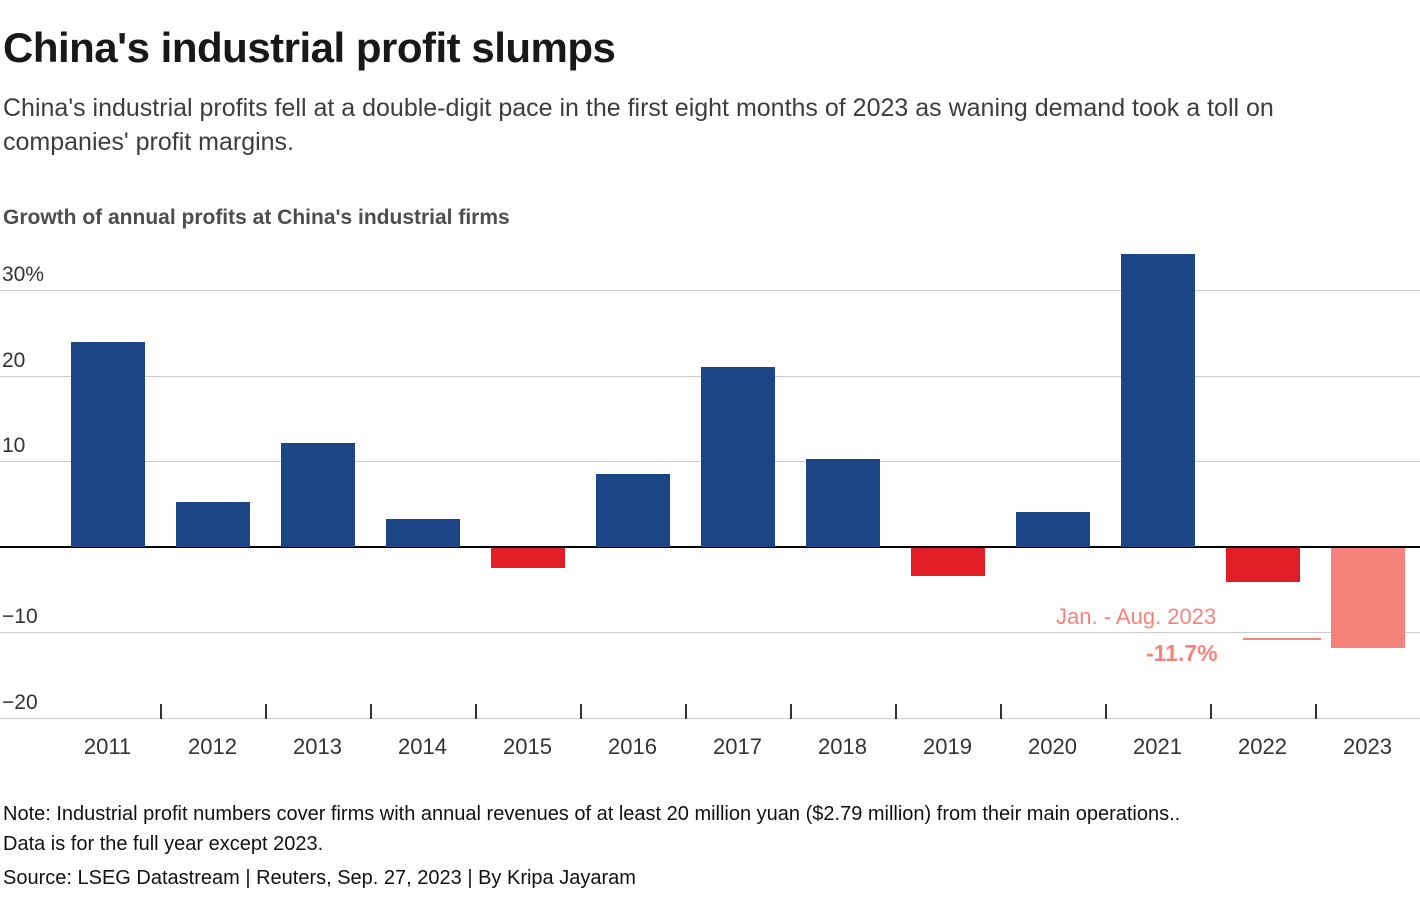 The image size is (1420, 900). What do you see at coordinates (1157, 400) in the screenshot?
I see `bar-2021` at bounding box center [1157, 400].